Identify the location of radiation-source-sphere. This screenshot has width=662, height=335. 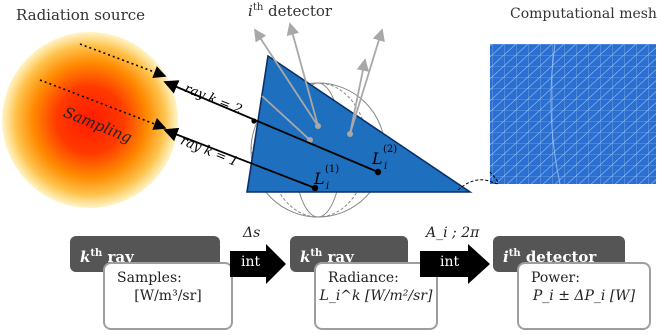
(90, 120).